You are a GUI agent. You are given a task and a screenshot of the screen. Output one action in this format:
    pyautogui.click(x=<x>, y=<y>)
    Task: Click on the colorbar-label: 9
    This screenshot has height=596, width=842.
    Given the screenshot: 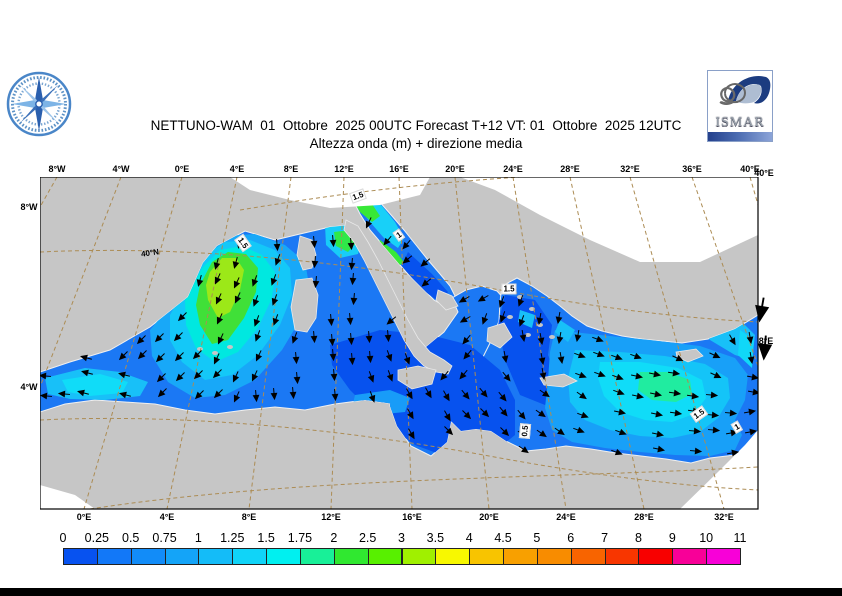 What is the action you would take?
    pyautogui.click(x=672, y=538)
    